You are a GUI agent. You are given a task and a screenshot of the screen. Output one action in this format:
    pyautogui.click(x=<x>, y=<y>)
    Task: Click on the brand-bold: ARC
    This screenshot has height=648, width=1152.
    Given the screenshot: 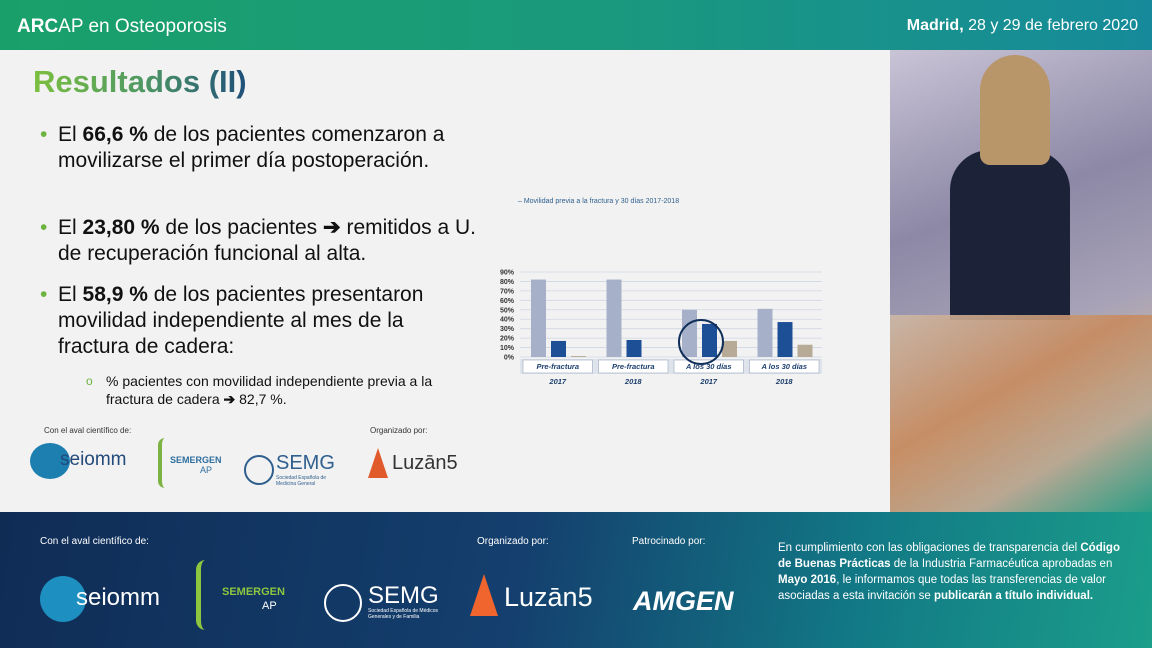 What is the action you would take?
    pyautogui.click(x=38, y=26)
    